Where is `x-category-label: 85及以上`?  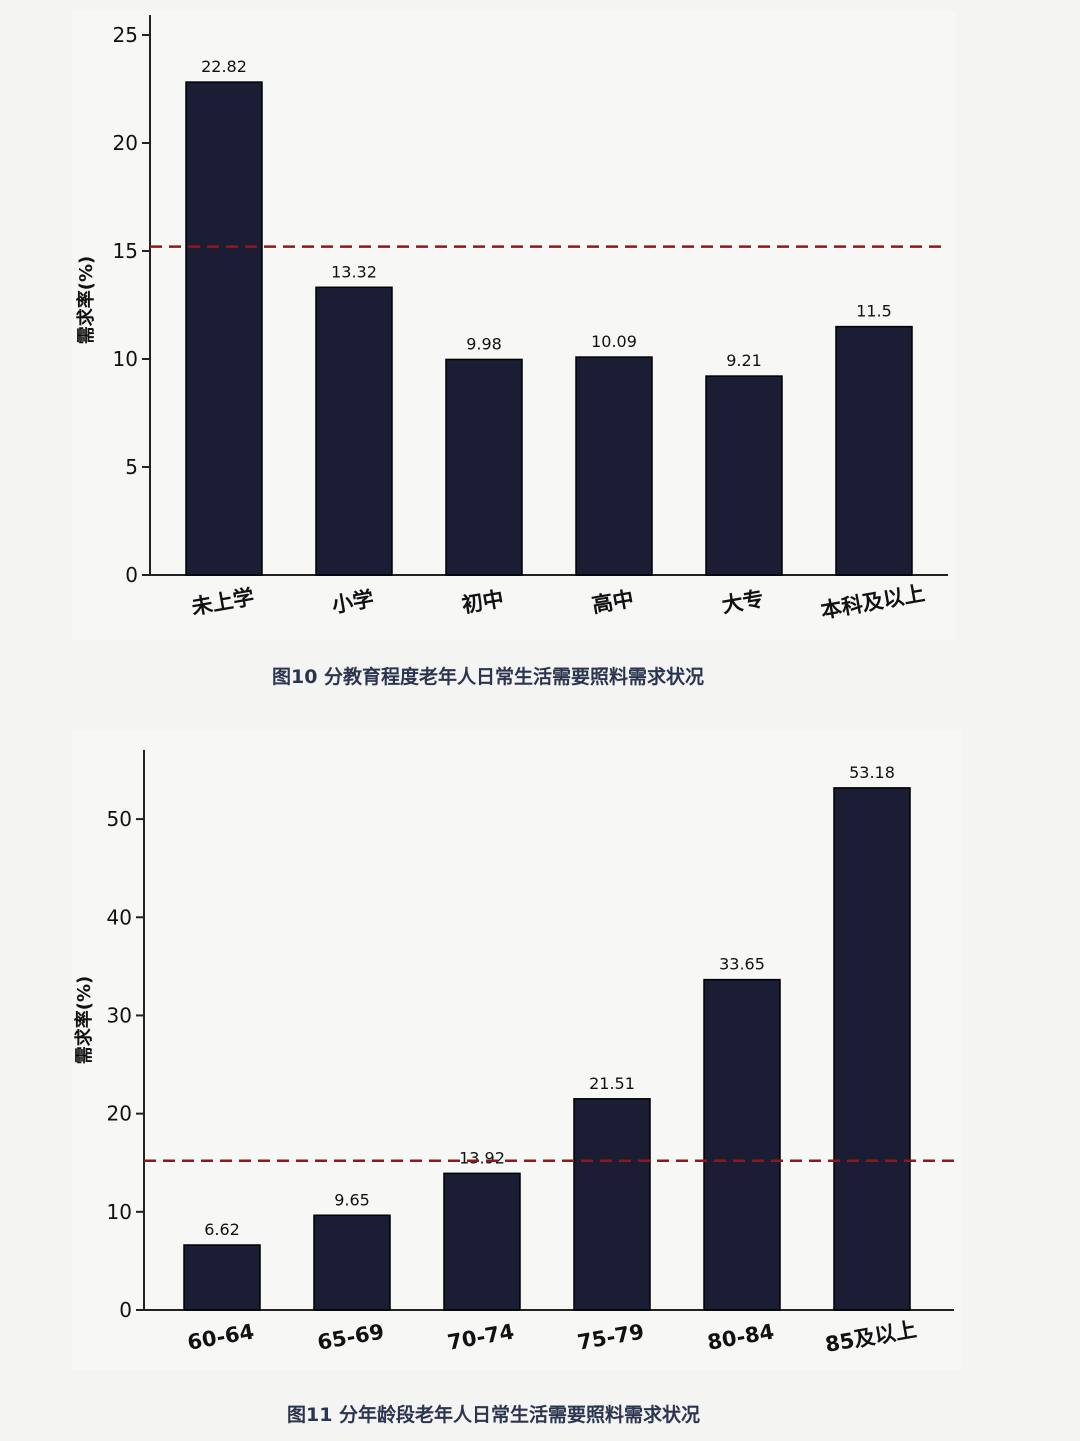
x-category-label: 85及以上 is located at coordinates (870, 1337).